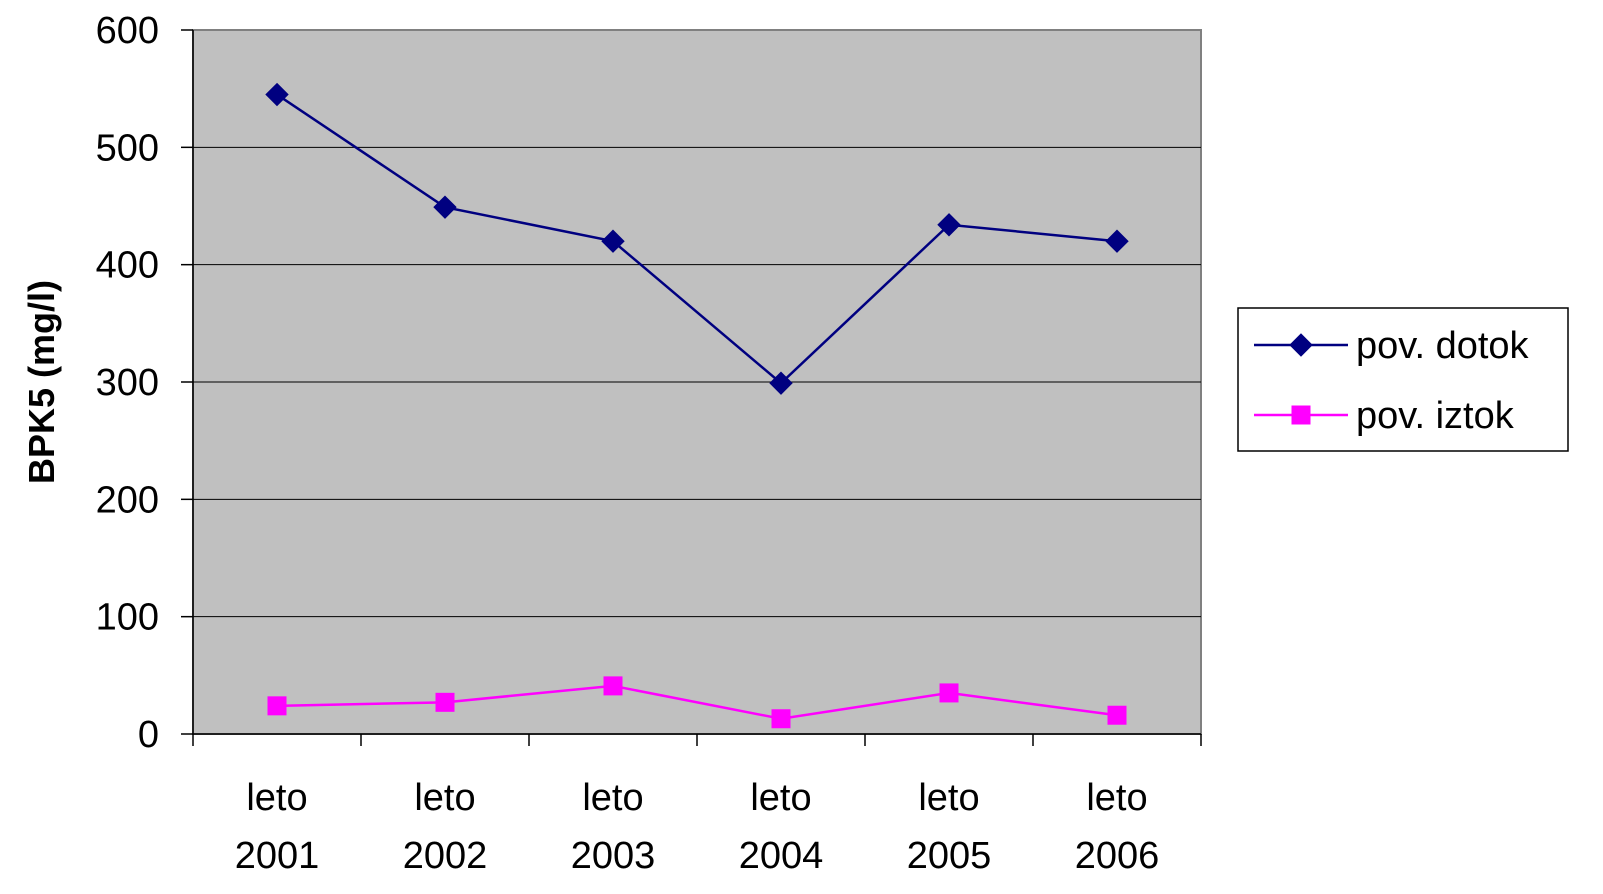 Image resolution: width=1603 pixels, height=894 pixels. I want to click on x-tick-label: leto 2005, so click(949, 827).